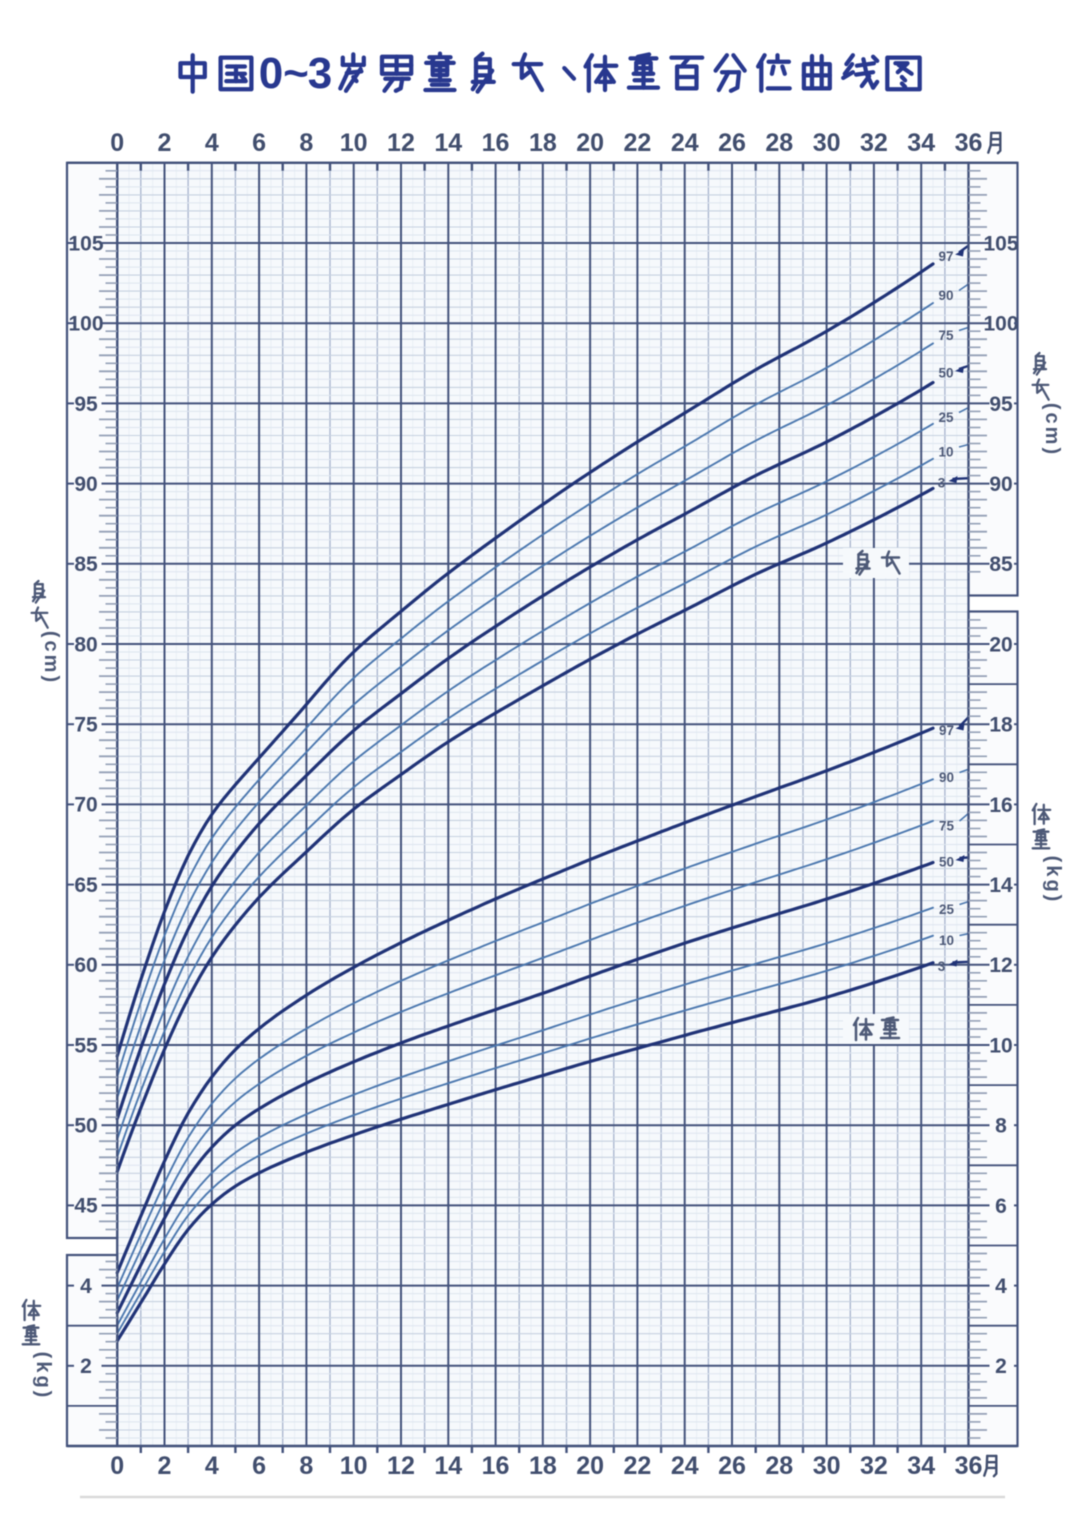 The image size is (1080, 1532). I want to click on svg-text: 60, so click(85, 965).